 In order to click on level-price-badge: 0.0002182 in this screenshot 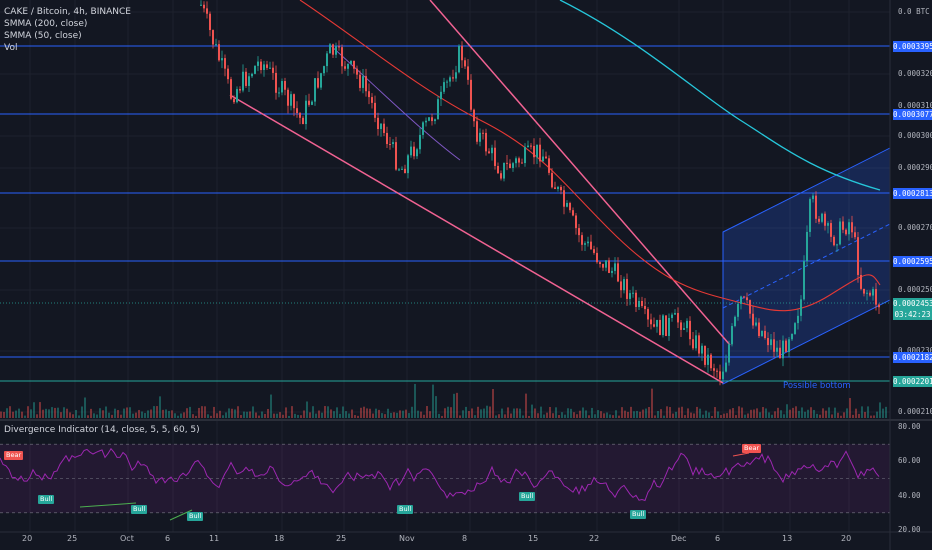, I will do `click(912, 357)`.